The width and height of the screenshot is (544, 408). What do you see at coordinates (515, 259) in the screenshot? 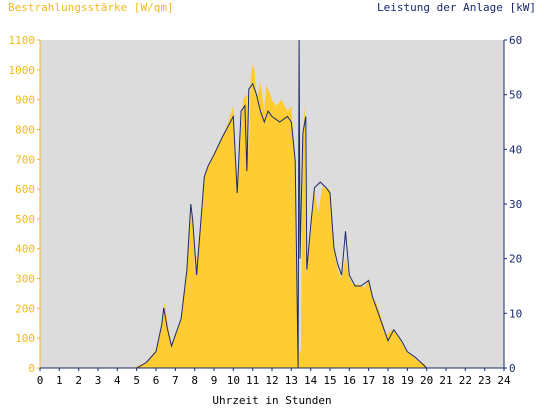
I see `right-tick-label: 20` at bounding box center [515, 259].